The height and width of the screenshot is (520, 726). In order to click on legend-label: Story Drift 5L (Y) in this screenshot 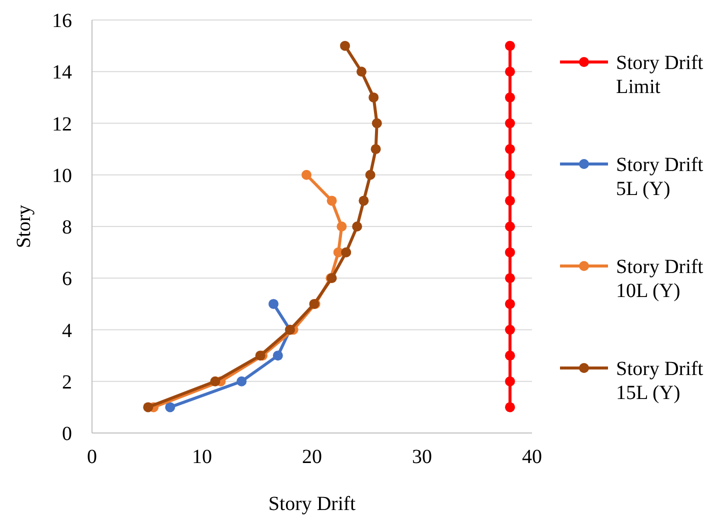, I will do `click(660, 177)`.